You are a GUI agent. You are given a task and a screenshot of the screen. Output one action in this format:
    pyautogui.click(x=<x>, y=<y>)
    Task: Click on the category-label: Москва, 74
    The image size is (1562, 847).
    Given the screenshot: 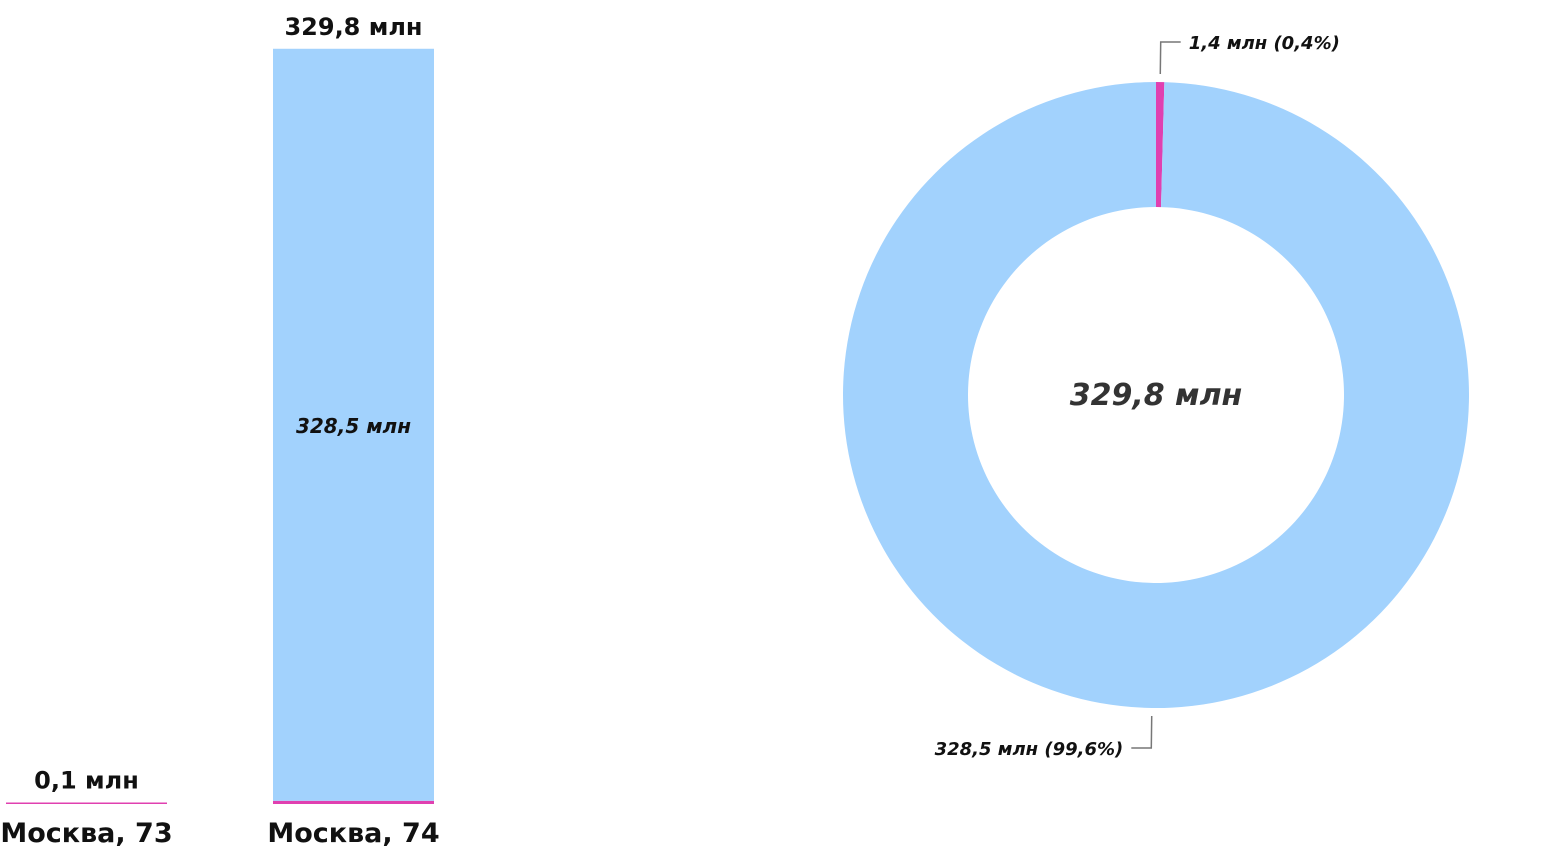 What is the action you would take?
    pyautogui.click(x=353, y=832)
    